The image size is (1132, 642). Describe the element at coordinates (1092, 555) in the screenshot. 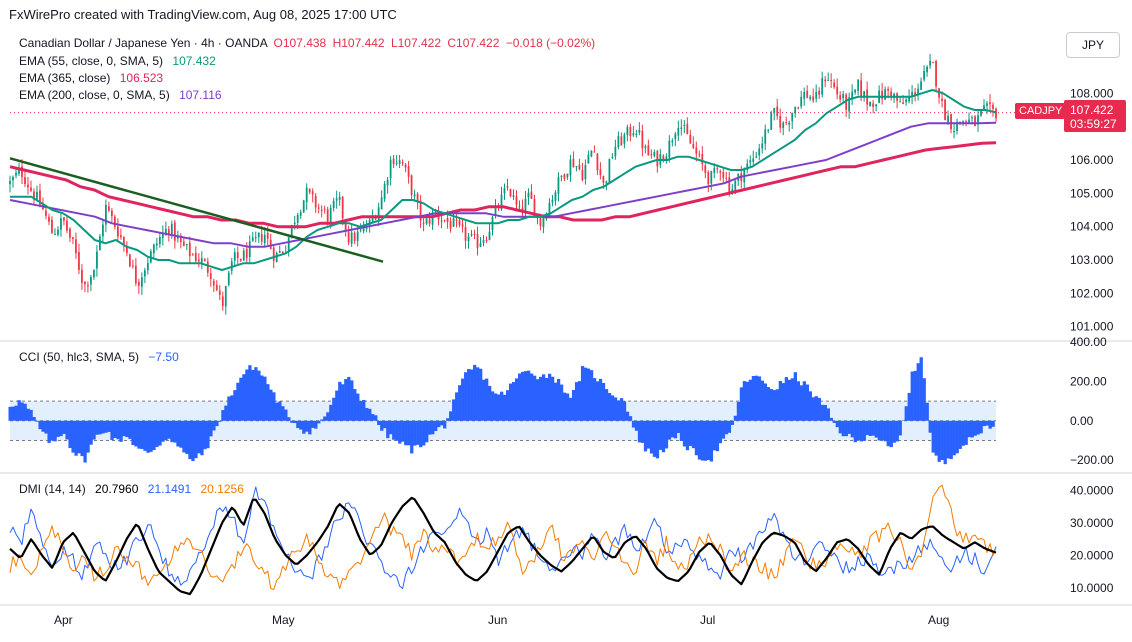

I see `dmi-tick-label: 20.0000` at that location.